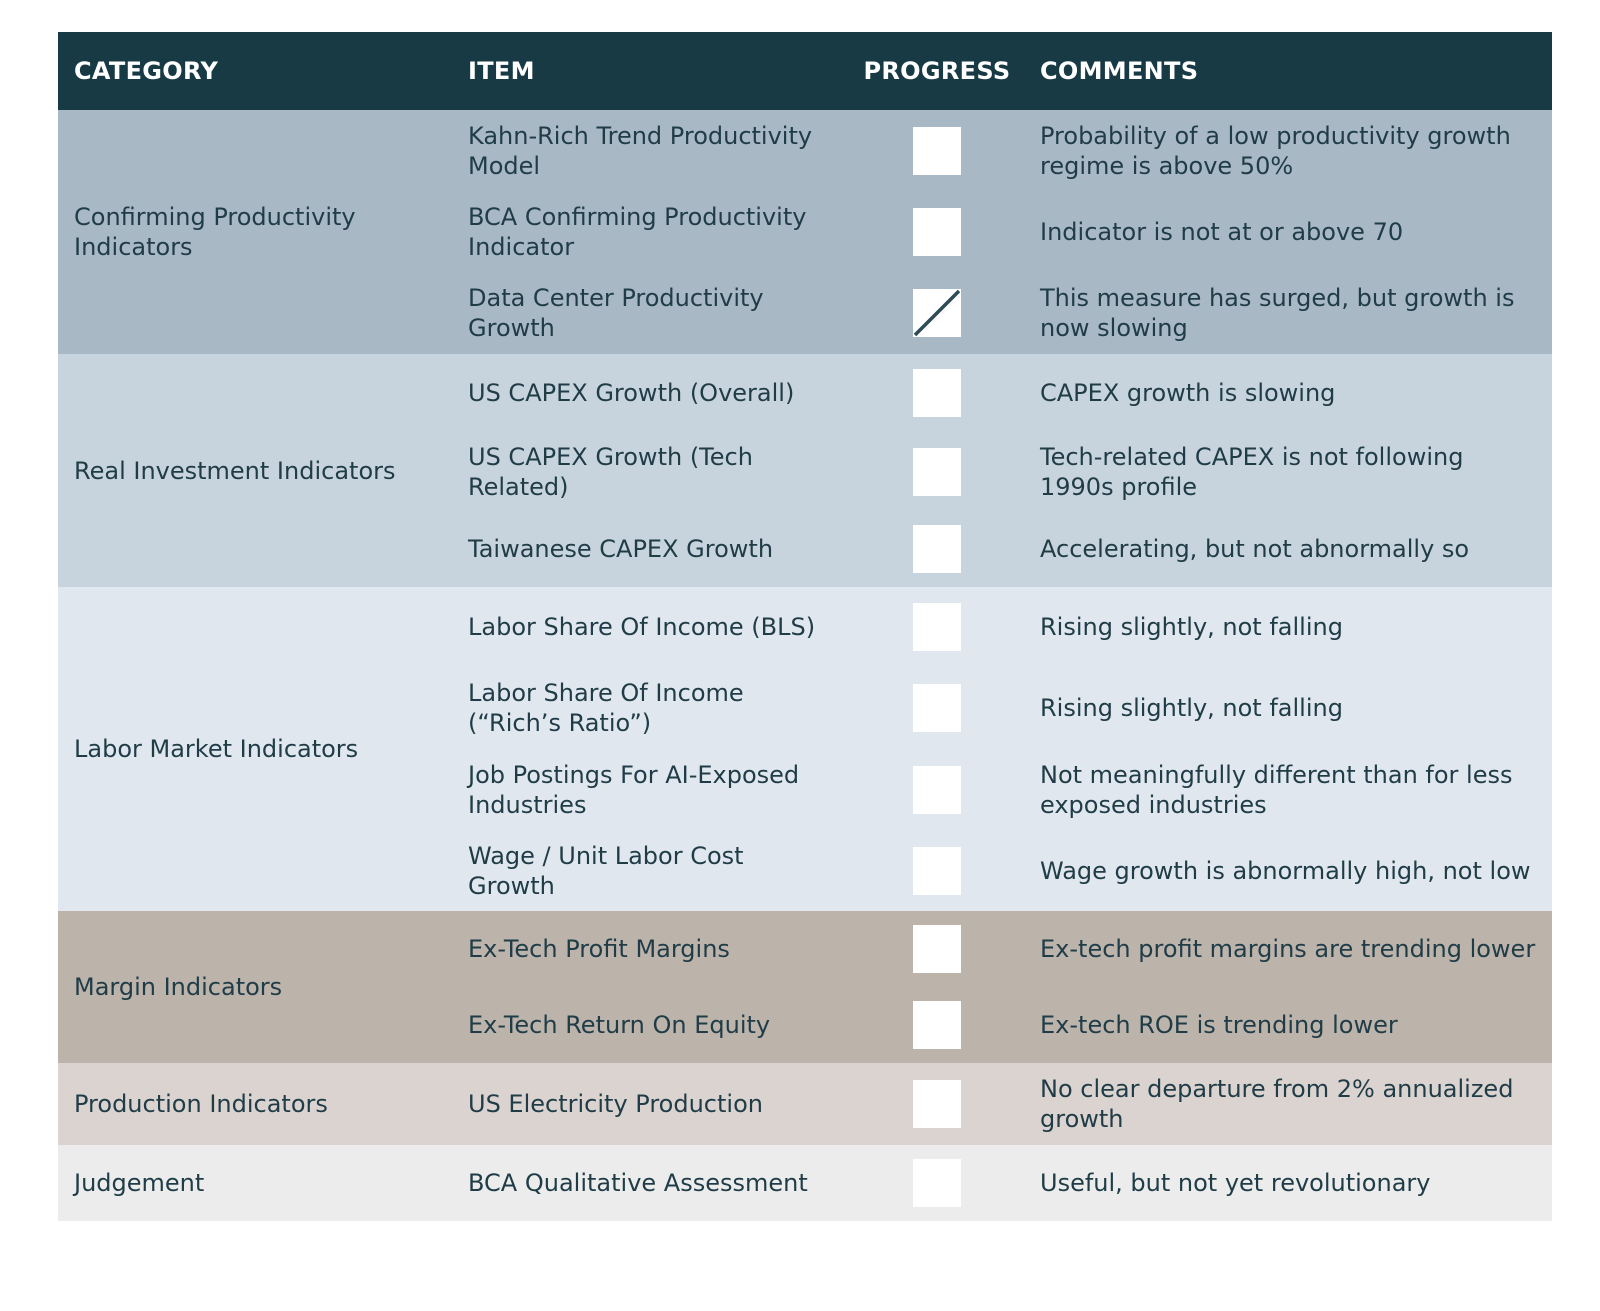  I want to click on item-cell: Labor Share Of Income (BLS), so click(651, 627).